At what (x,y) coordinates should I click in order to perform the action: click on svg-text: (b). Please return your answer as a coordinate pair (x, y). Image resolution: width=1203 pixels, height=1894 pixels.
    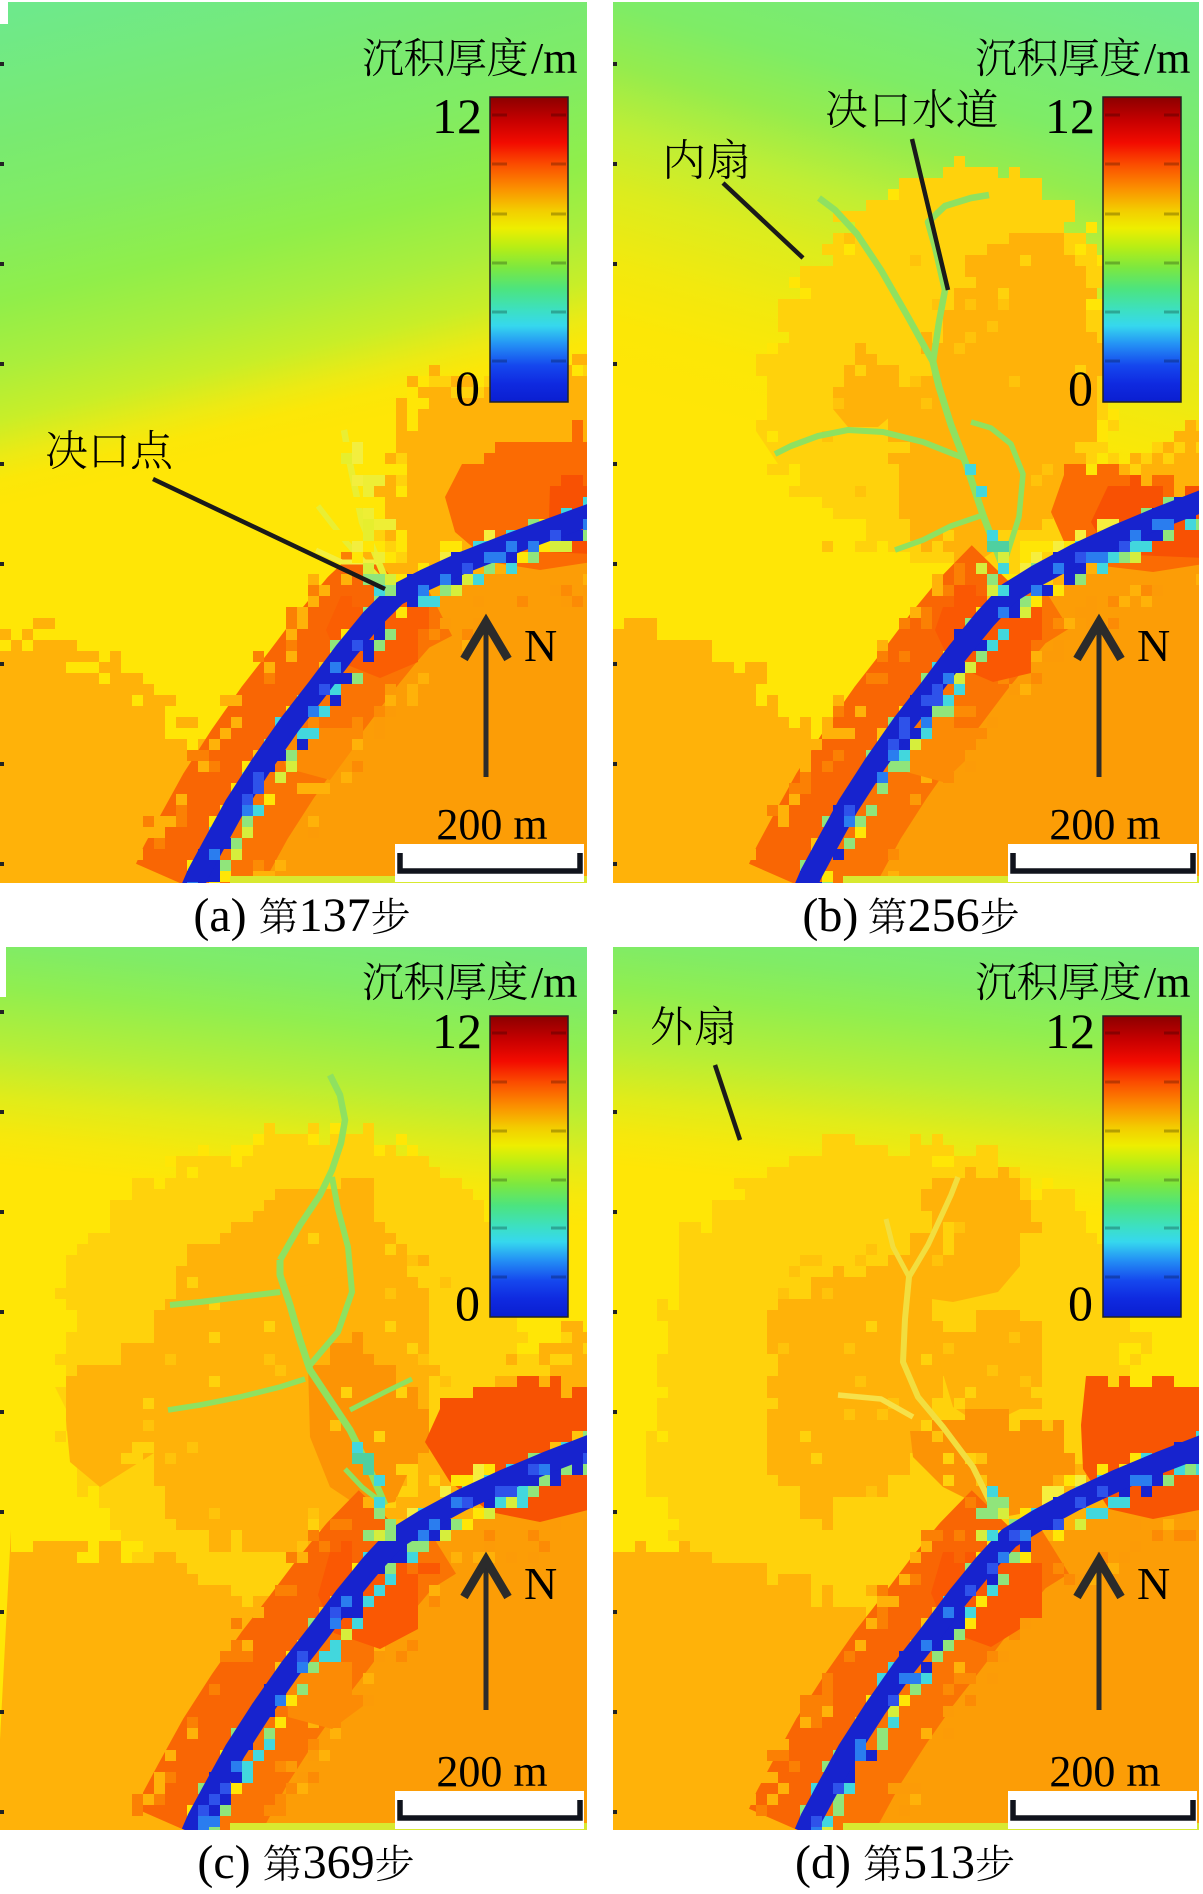
    Looking at the image, I should click on (830, 915).